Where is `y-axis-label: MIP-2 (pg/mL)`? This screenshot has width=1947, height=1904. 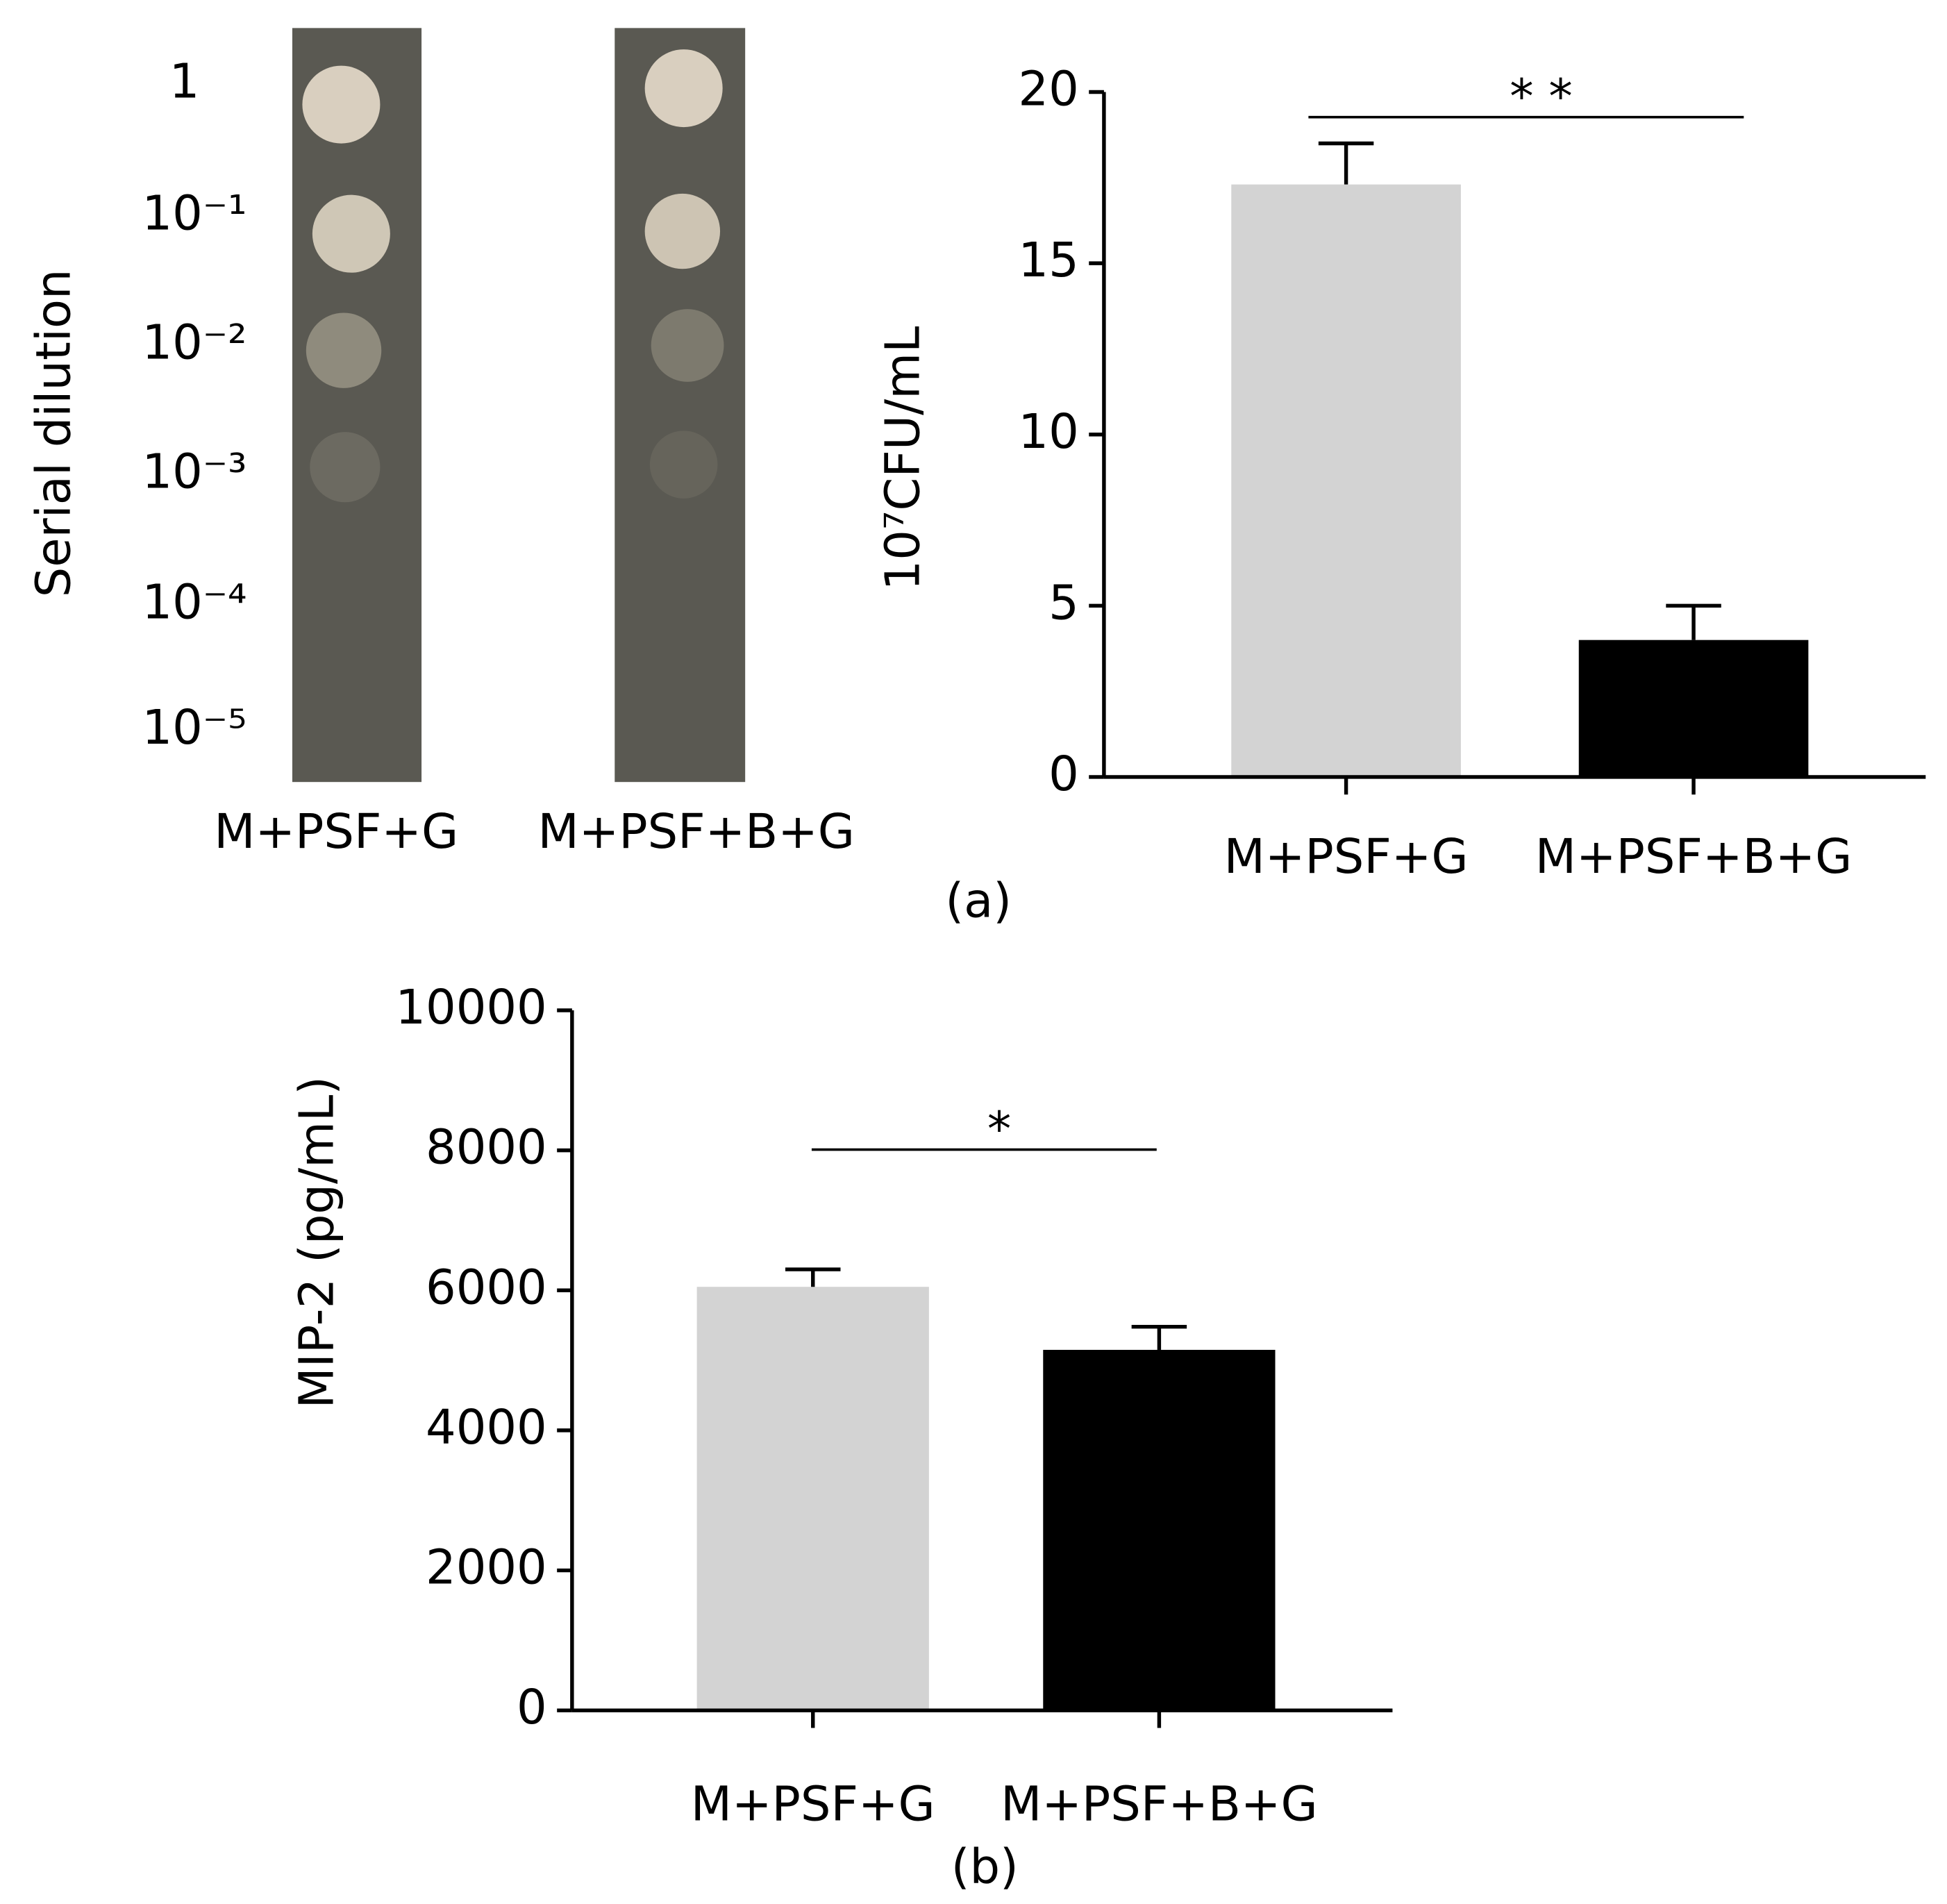
y-axis-label: MIP-2 (pg/mL) is located at coordinates (317, 1242).